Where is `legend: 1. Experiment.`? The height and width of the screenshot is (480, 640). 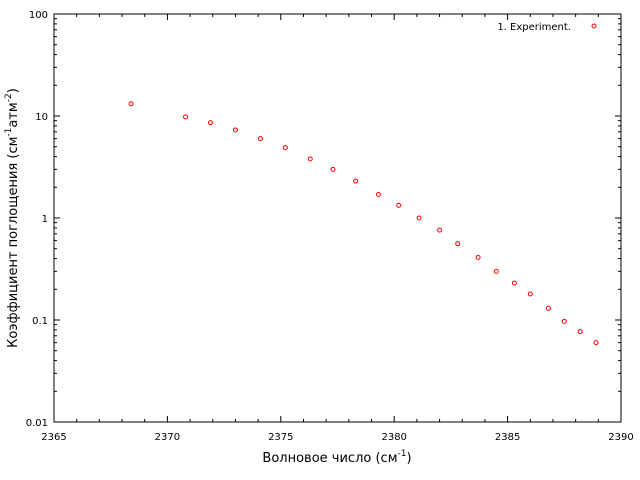 legend: 1. Experiment. is located at coordinates (547, 27).